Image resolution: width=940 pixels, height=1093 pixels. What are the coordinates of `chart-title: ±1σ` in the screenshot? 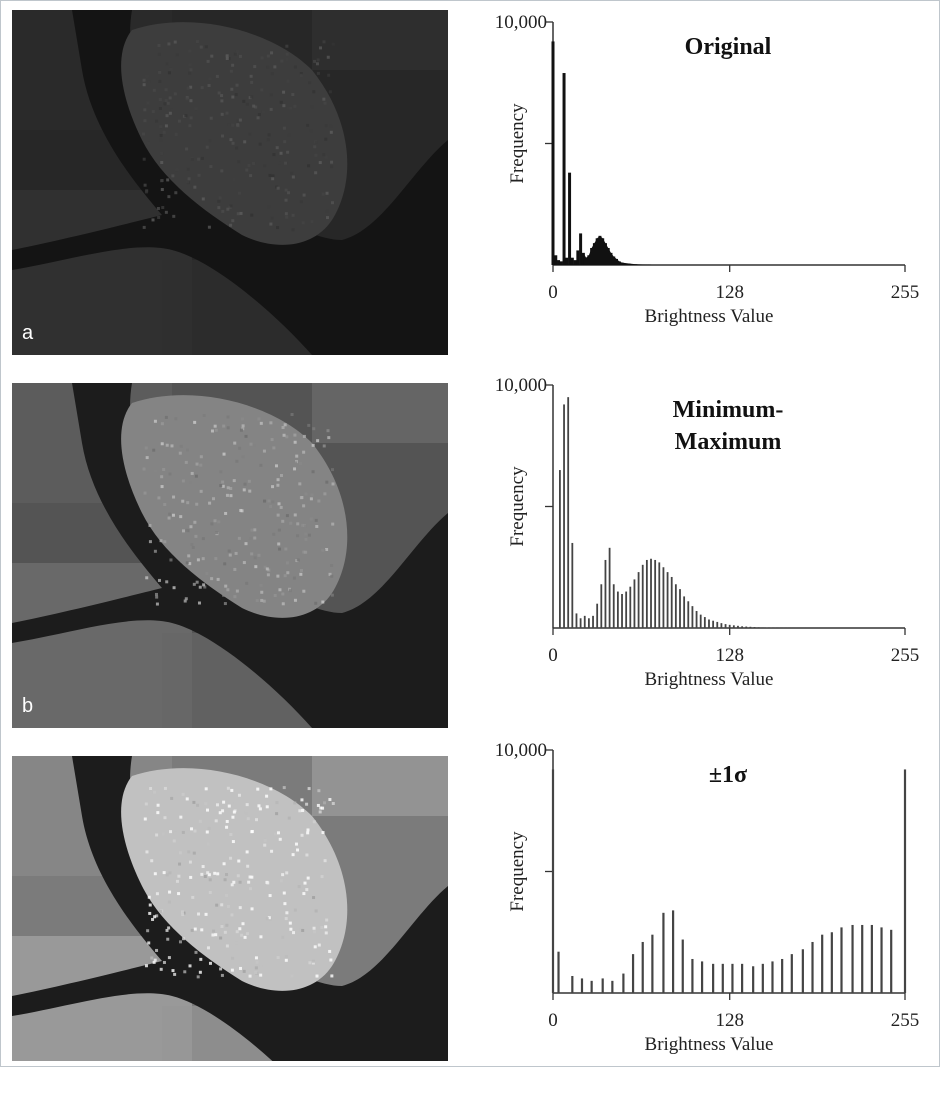 It's located at (728, 775).